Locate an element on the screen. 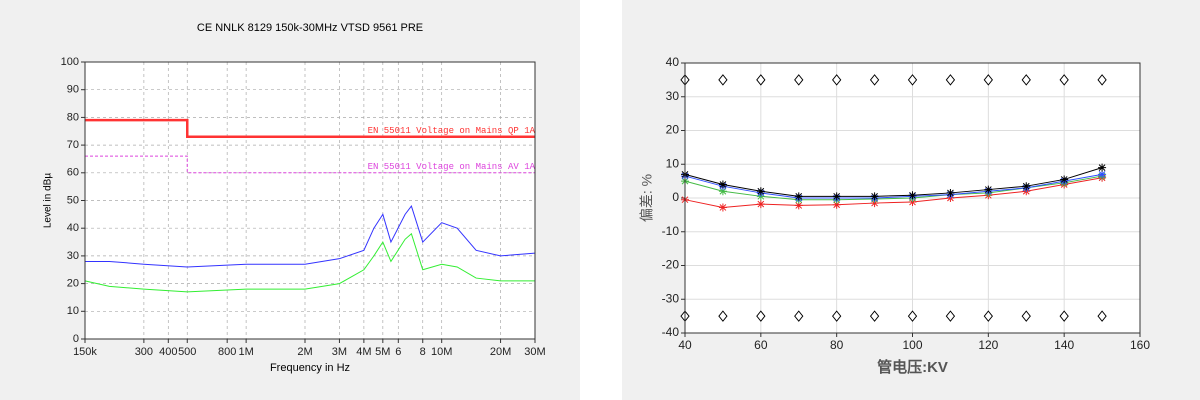  x-tick-label: 300 is located at coordinates (144, 352).